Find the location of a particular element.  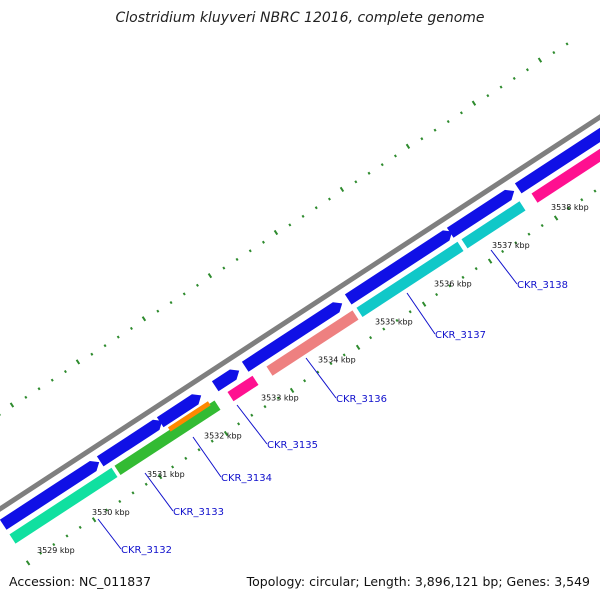

gene-feature-CKR_3137b is located at coordinates (493, 225).